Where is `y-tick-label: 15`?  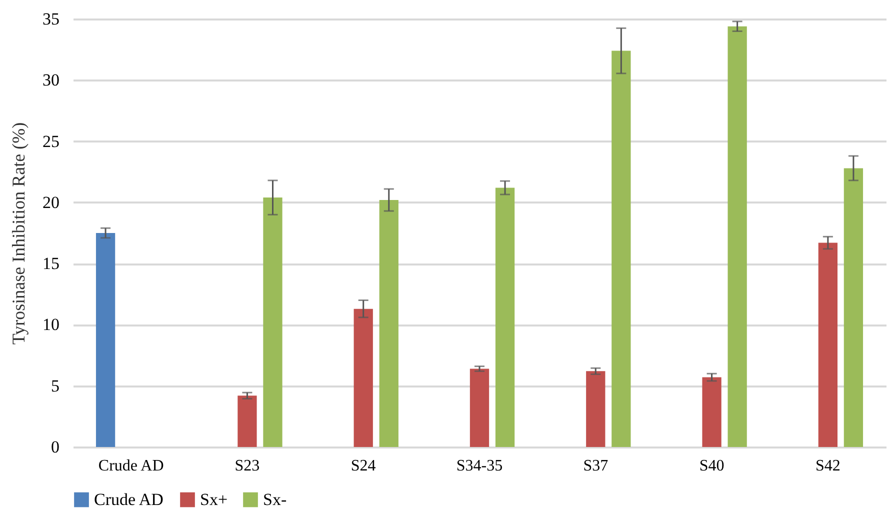 y-tick-label: 15 is located at coordinates (51, 264).